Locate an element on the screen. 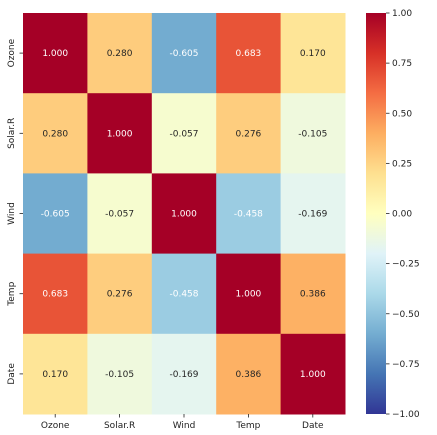  colorbar-tick-label: 0.50 is located at coordinates (402, 114).